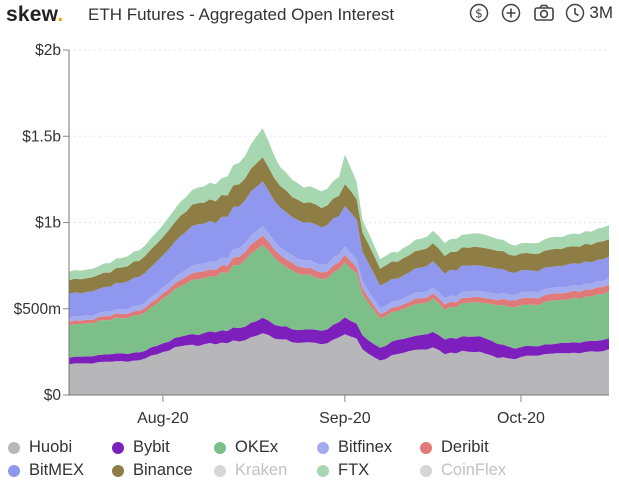 The image size is (619, 496). Describe the element at coordinates (14, 447) in the screenshot. I see `legend-swatch-huobi` at that location.